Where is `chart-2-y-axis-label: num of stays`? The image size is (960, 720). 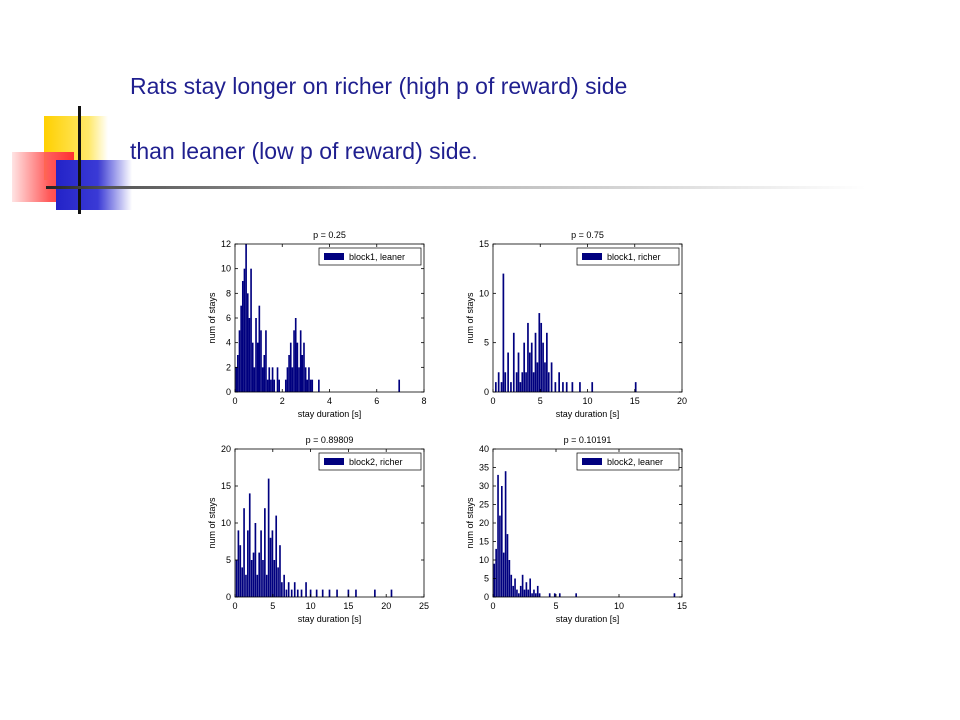 chart-2-y-axis-label: num of stays is located at coordinates (470, 318).